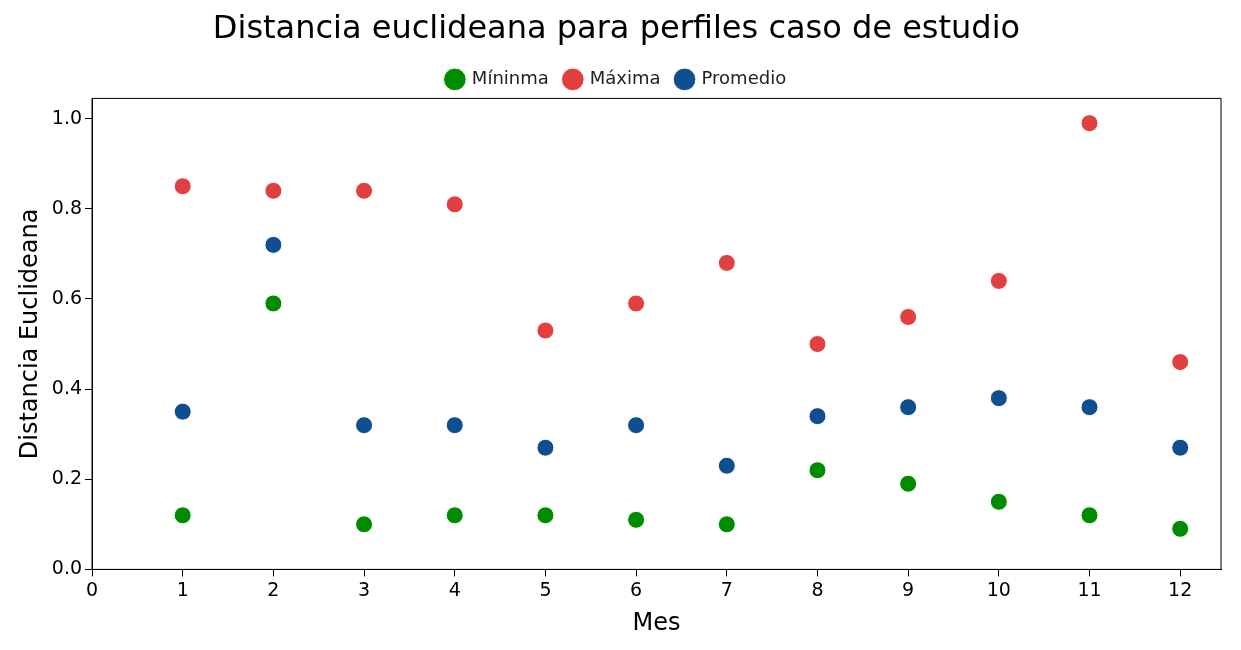 Image resolution: width=1241 pixels, height=650 pixels. I want to click on x-tick-label: 7, so click(726, 588).